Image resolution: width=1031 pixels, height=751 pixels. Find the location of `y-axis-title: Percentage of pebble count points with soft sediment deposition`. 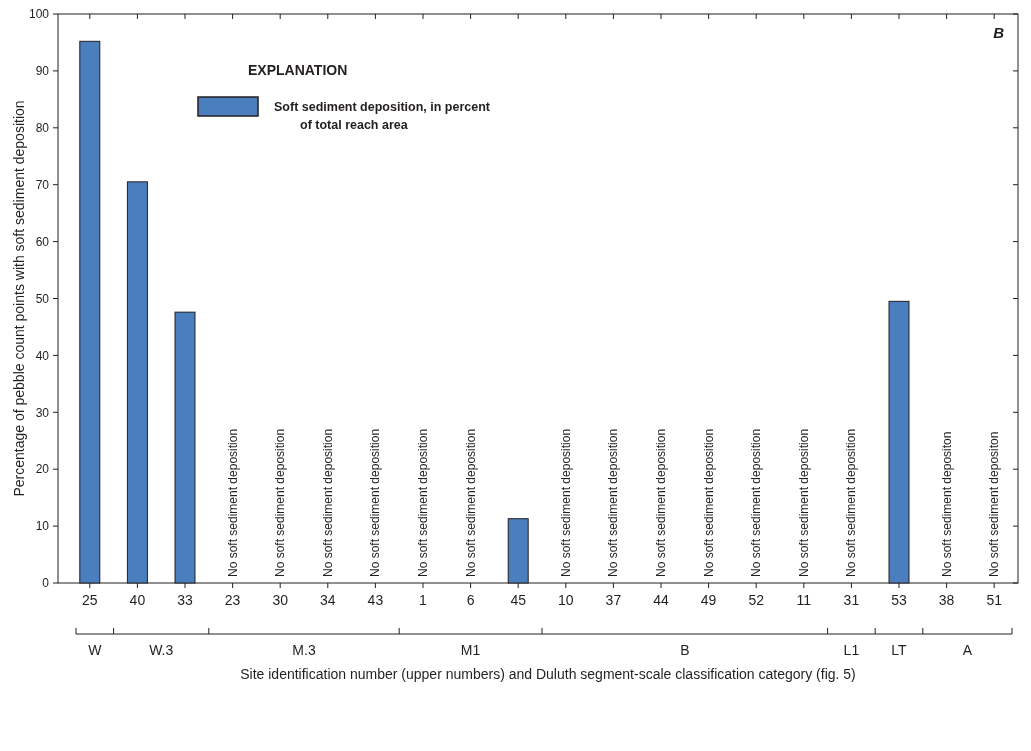

y-axis-title: Percentage of pebble count points with soft sediment deposition is located at coordinates (19, 298).